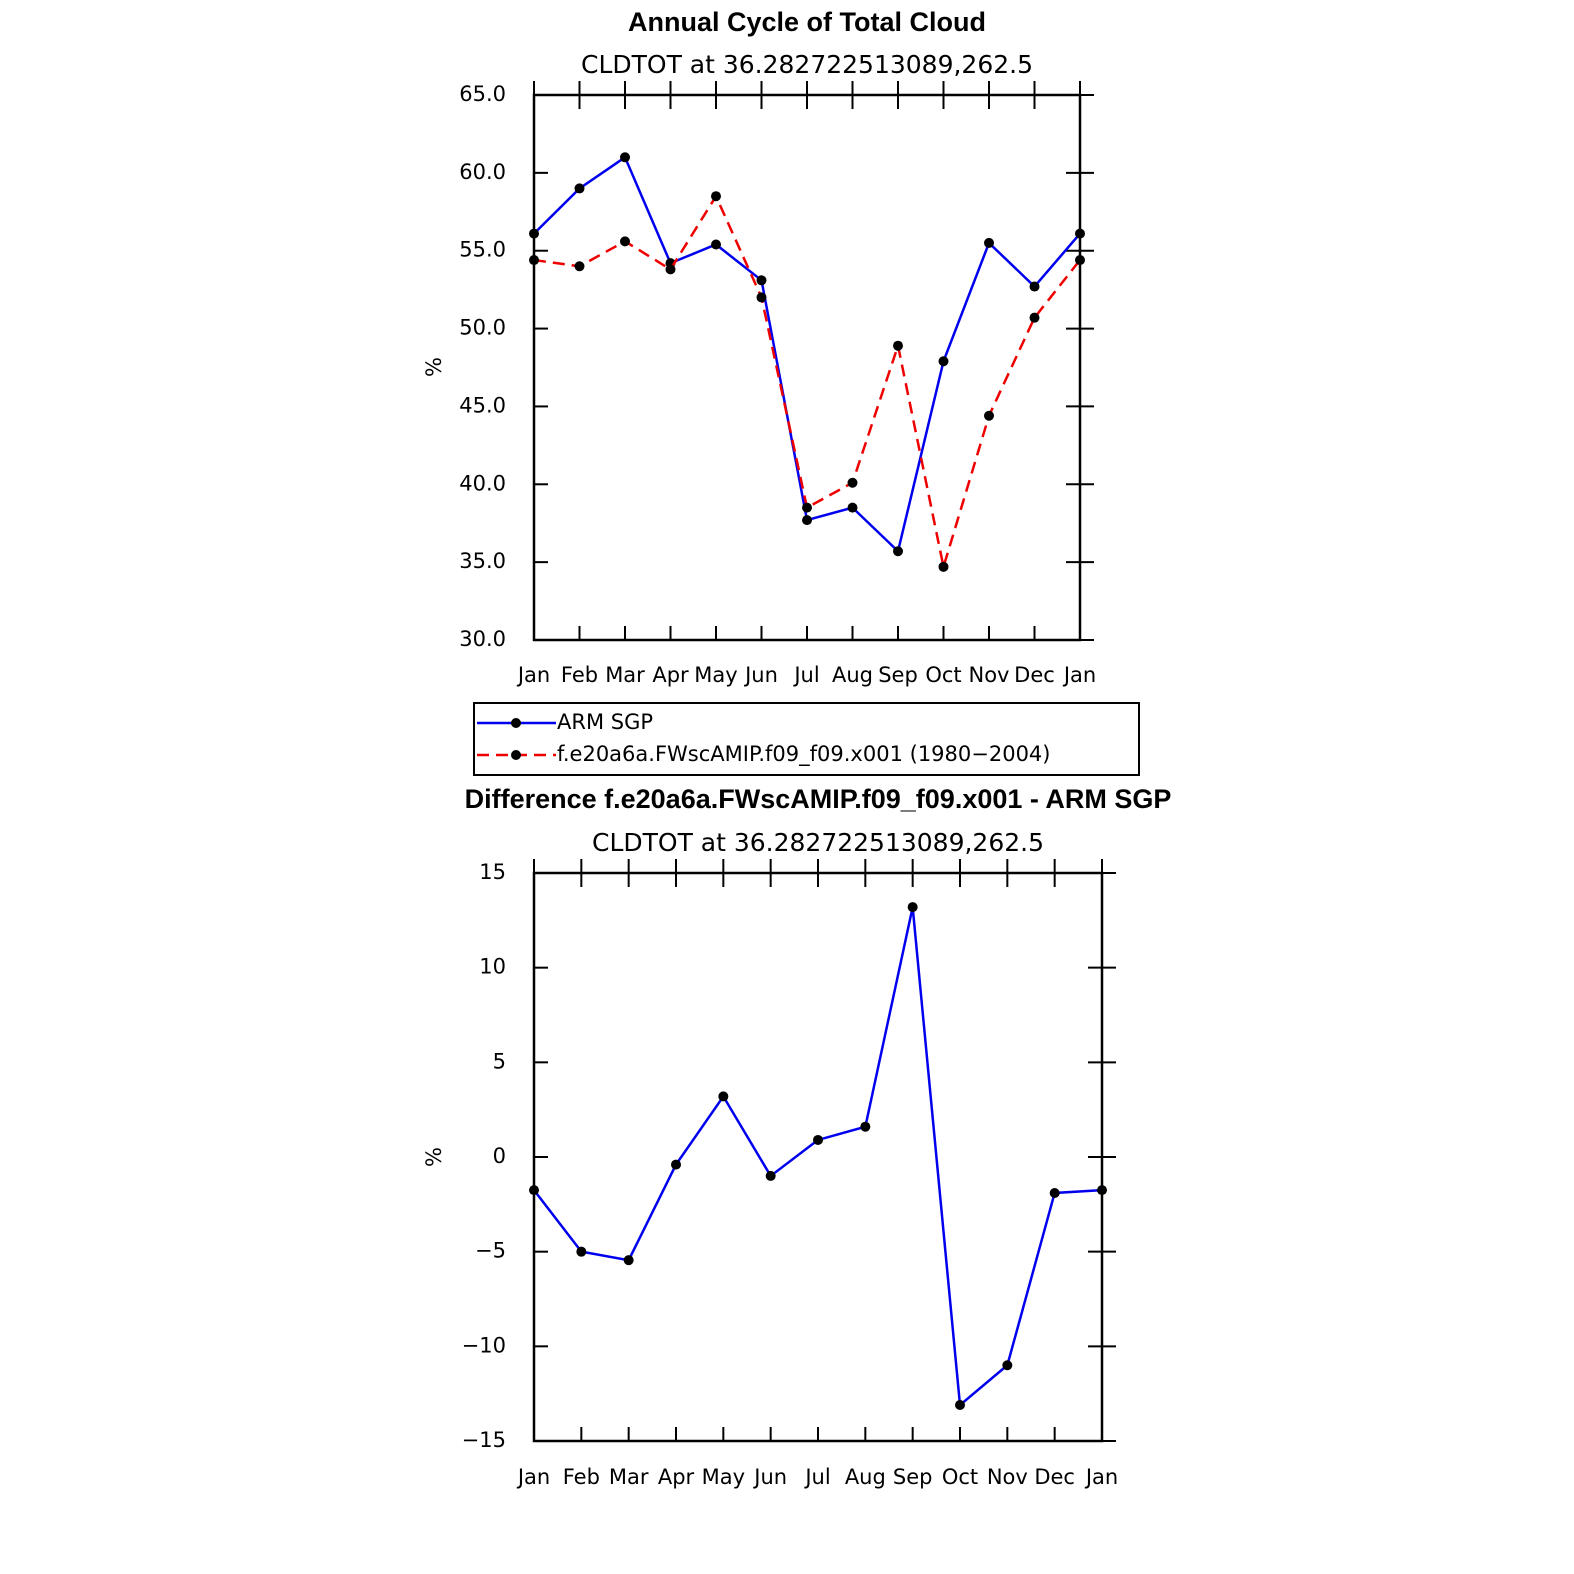 Image resolution: width=1574 pixels, height=1574 pixels. Describe the element at coordinates (492, 872) in the screenshot. I see `y-tick-label: 15` at that location.